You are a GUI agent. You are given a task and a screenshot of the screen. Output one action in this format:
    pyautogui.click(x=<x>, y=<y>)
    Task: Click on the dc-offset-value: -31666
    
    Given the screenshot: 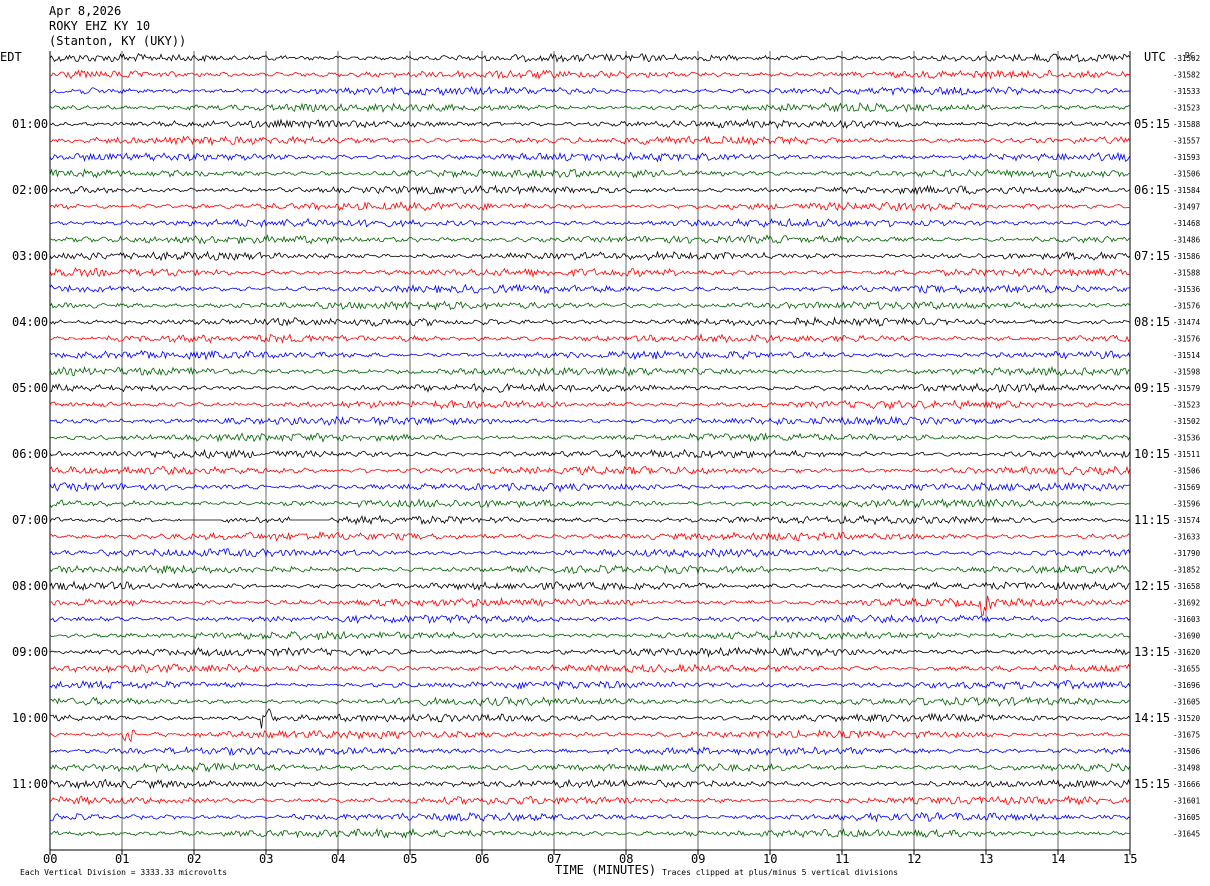 What is the action you would take?
    pyautogui.click(x=1187, y=784)
    